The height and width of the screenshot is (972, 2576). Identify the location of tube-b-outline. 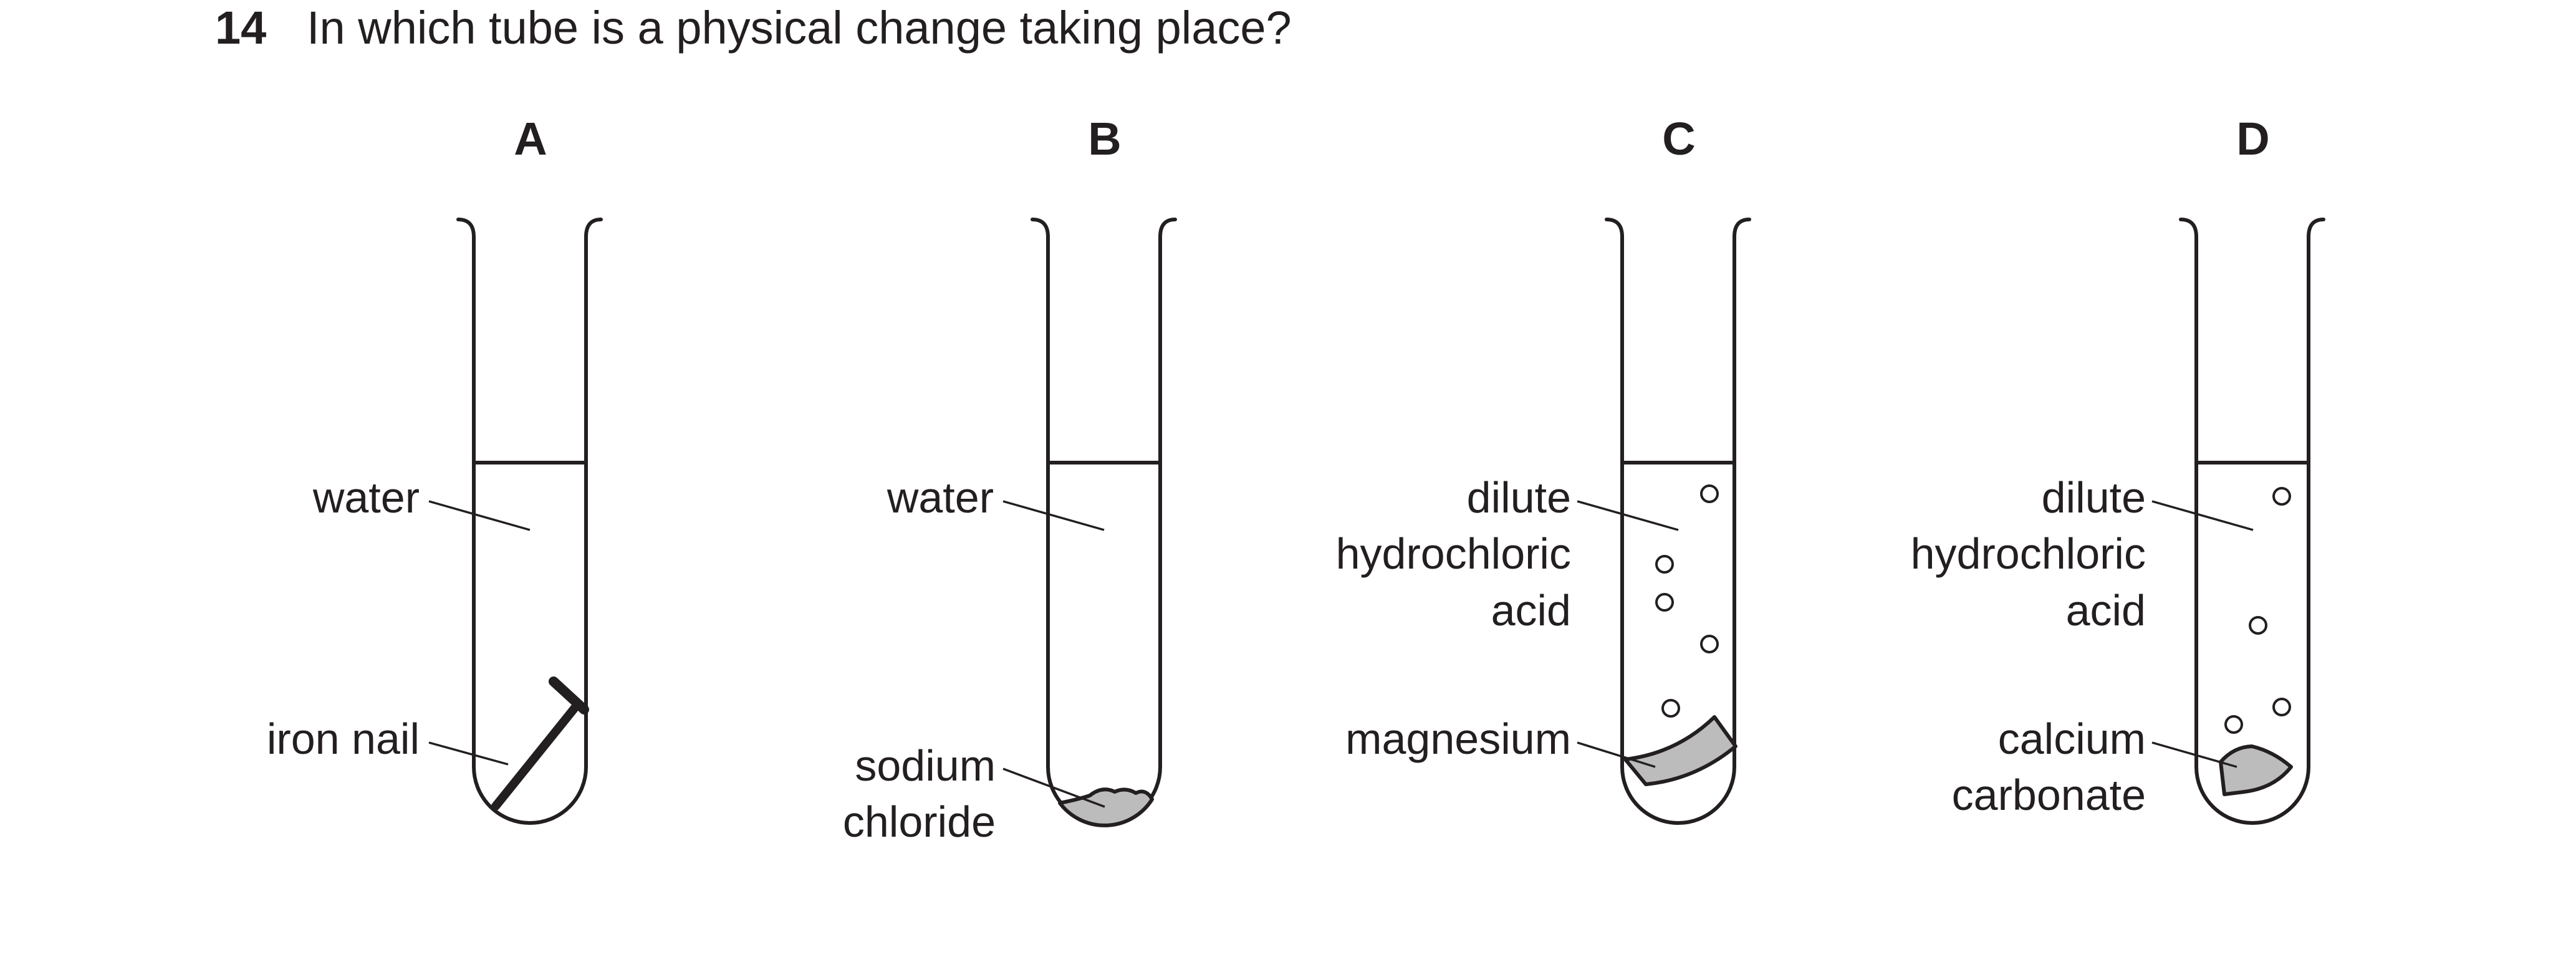
(1104, 521).